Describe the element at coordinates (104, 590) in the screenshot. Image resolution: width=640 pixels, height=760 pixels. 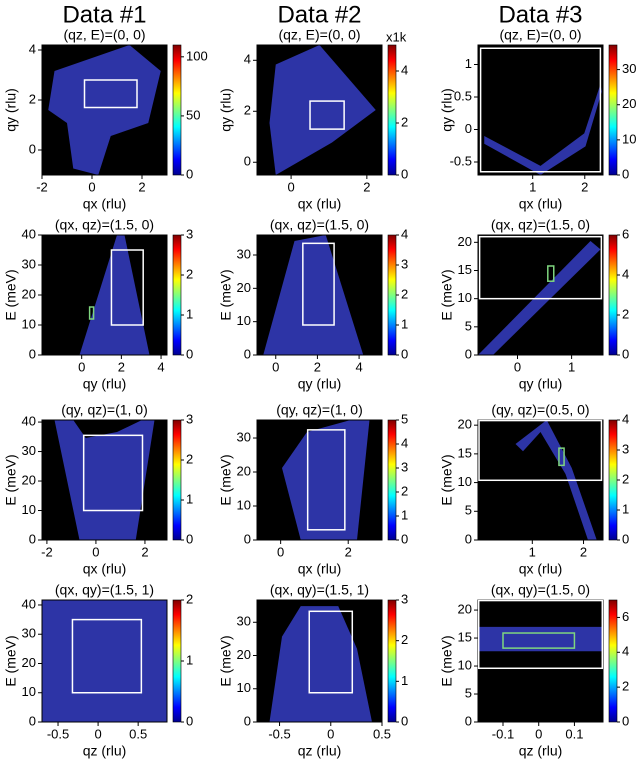
I see `subtitle: (qx, qy)=(1.5, 1)` at that location.